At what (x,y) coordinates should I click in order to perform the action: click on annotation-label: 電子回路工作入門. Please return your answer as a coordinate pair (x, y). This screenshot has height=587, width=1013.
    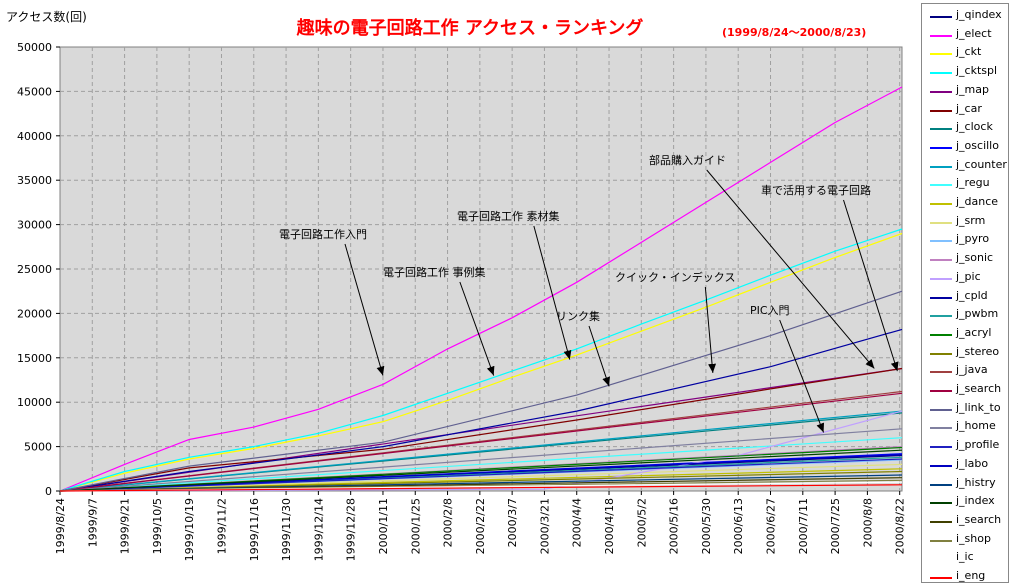
    Looking at the image, I should click on (323, 234).